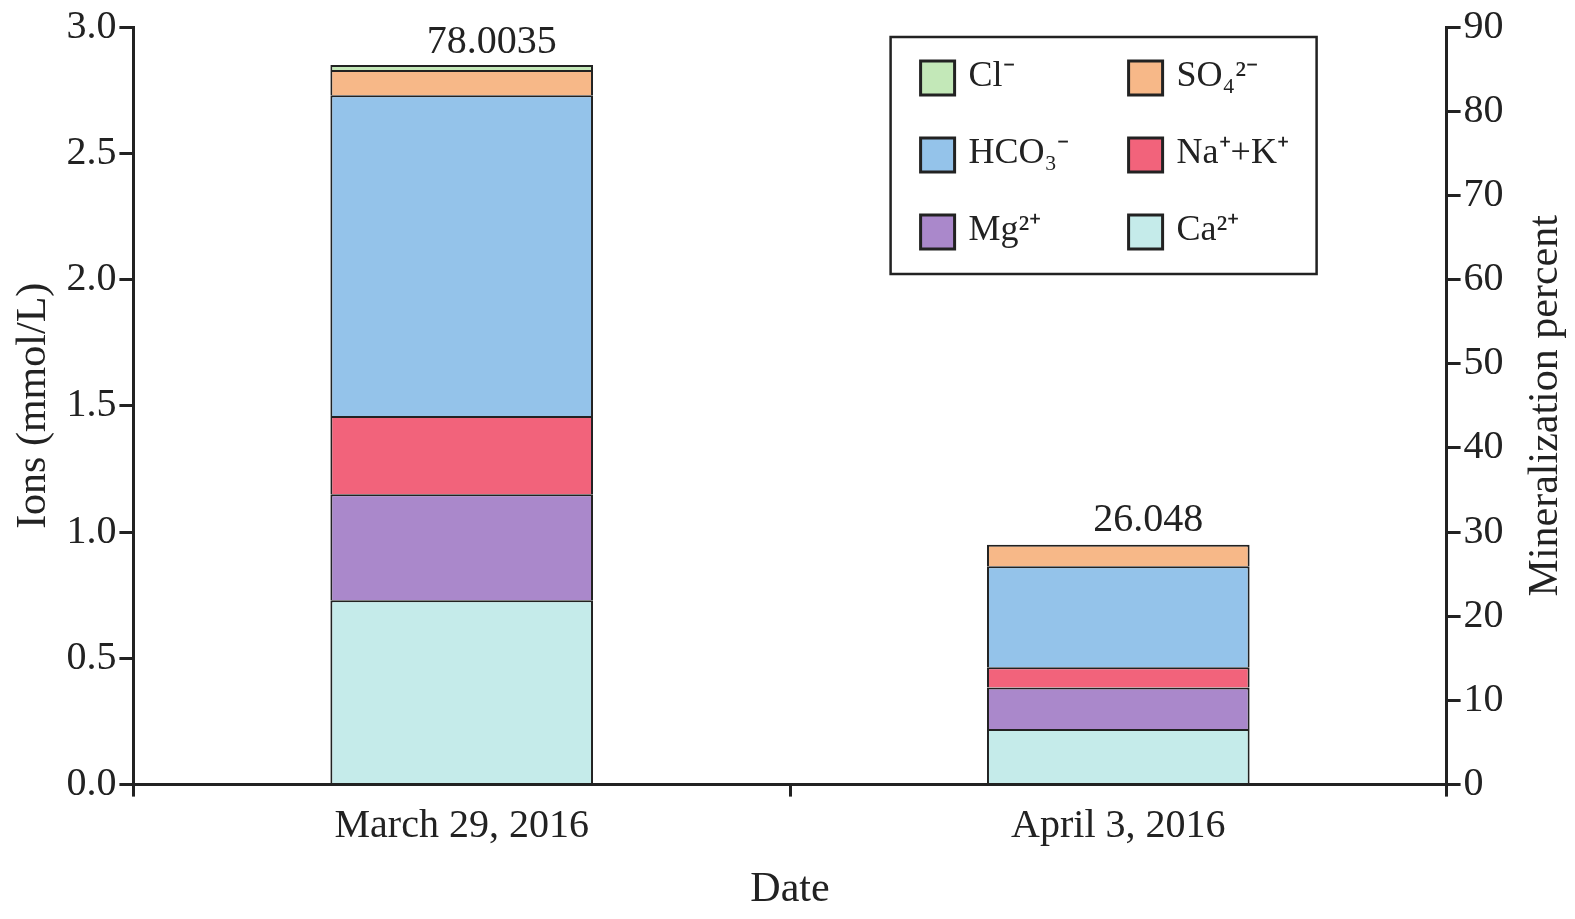 This screenshot has width=1575, height=919. Describe the element at coordinates (91, 529) in the screenshot. I see `y-tick-label: 1.0` at that location.